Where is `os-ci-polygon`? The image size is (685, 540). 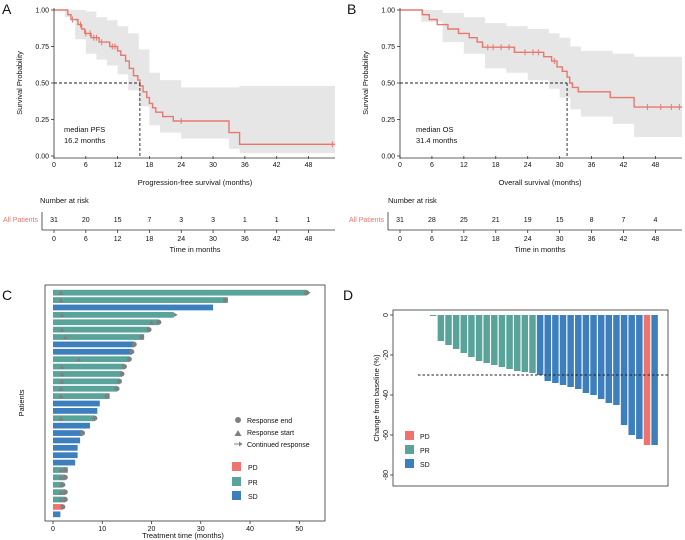
os-ci-polygon is located at coordinates (541, 73).